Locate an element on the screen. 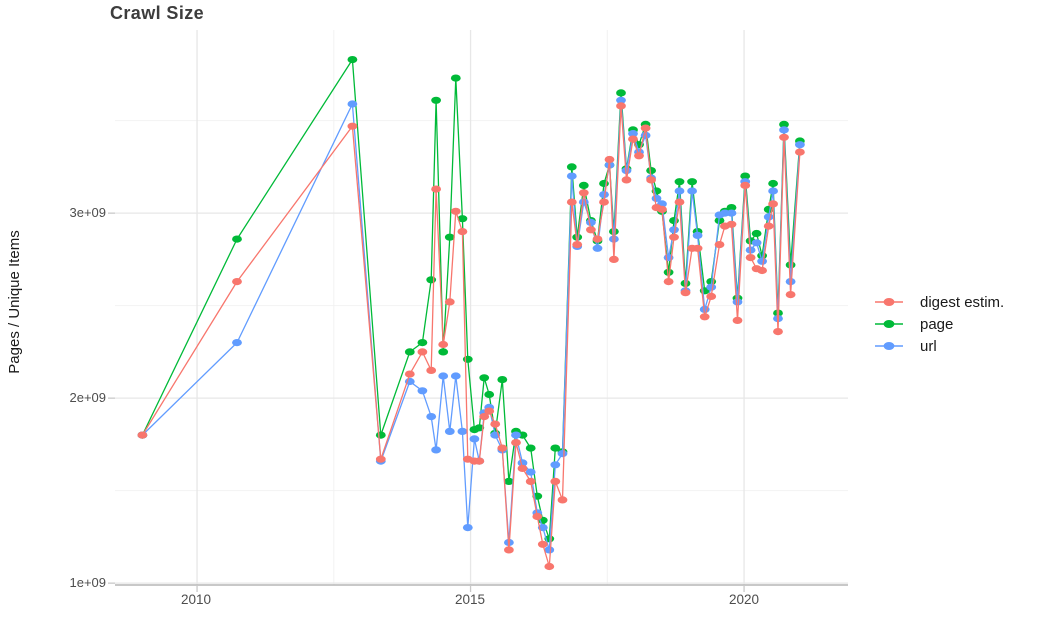 Image resolution: width=1059 pixels, height=639 pixels. legend-item-page: page is located at coordinates (939, 324).